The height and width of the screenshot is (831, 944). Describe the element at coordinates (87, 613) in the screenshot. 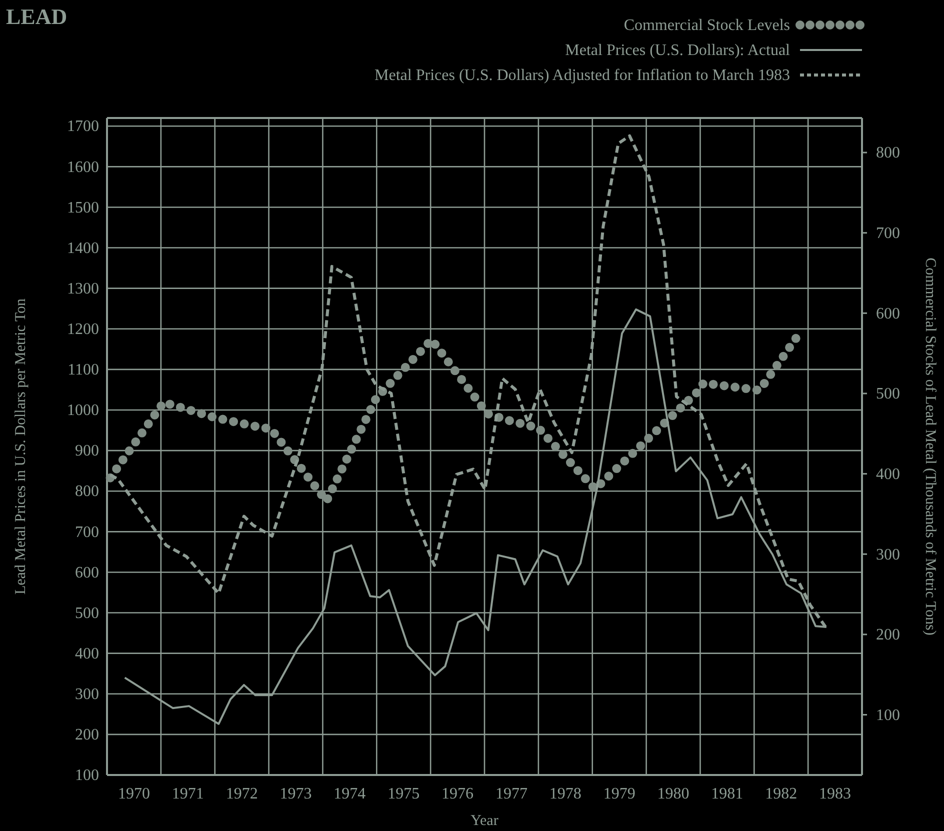

I see `y-tick-label: 500` at that location.